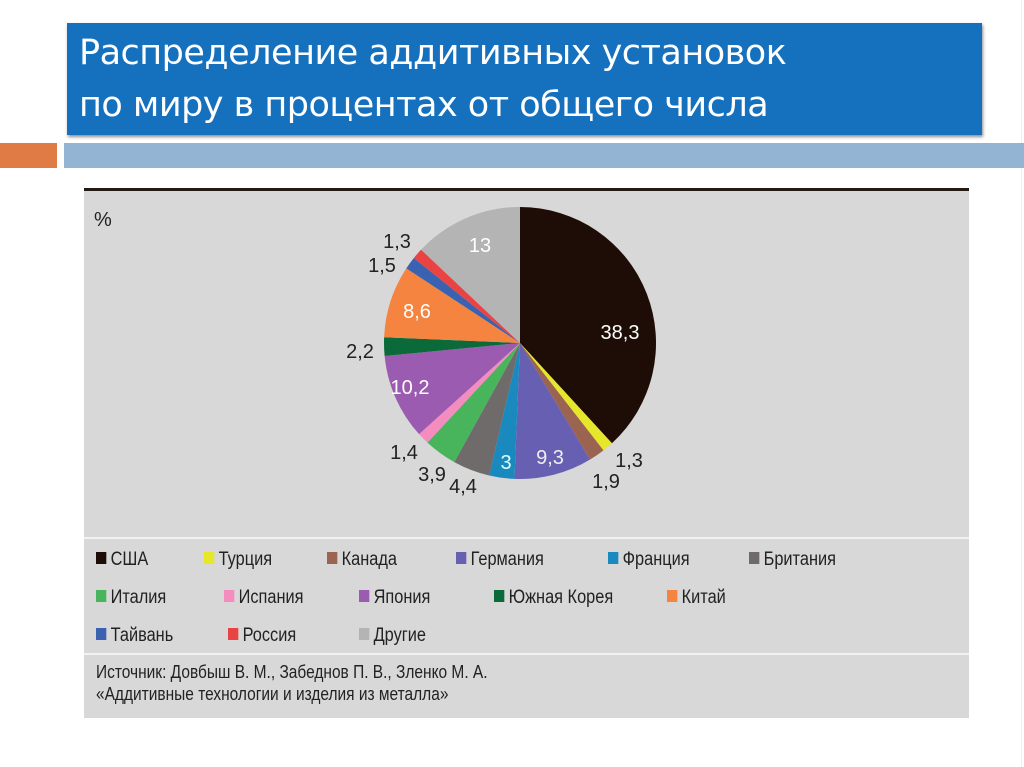  I want to click on slide-edge, so click(1021, 383).